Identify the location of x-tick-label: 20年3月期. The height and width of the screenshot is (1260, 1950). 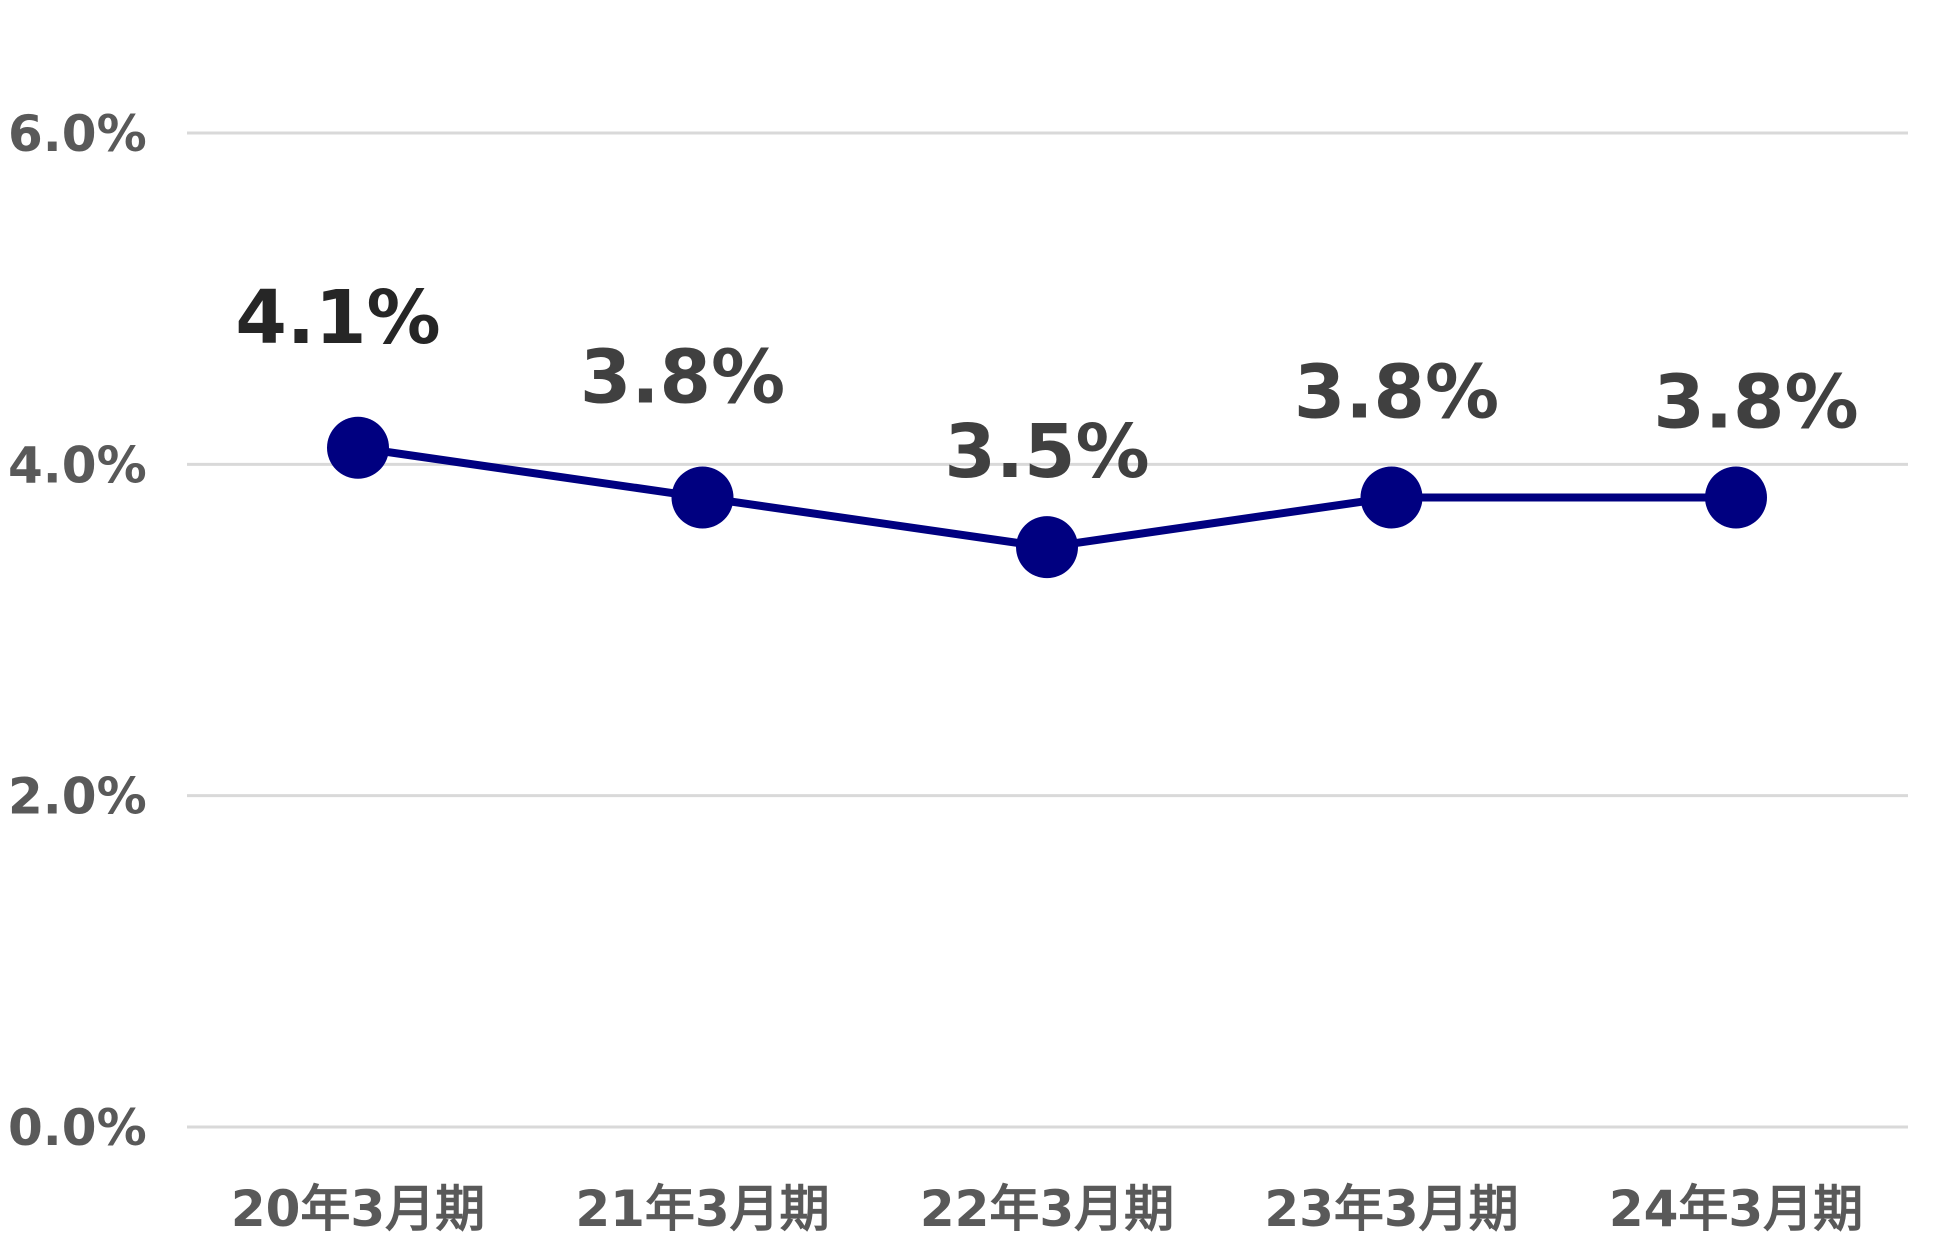
(358, 1209).